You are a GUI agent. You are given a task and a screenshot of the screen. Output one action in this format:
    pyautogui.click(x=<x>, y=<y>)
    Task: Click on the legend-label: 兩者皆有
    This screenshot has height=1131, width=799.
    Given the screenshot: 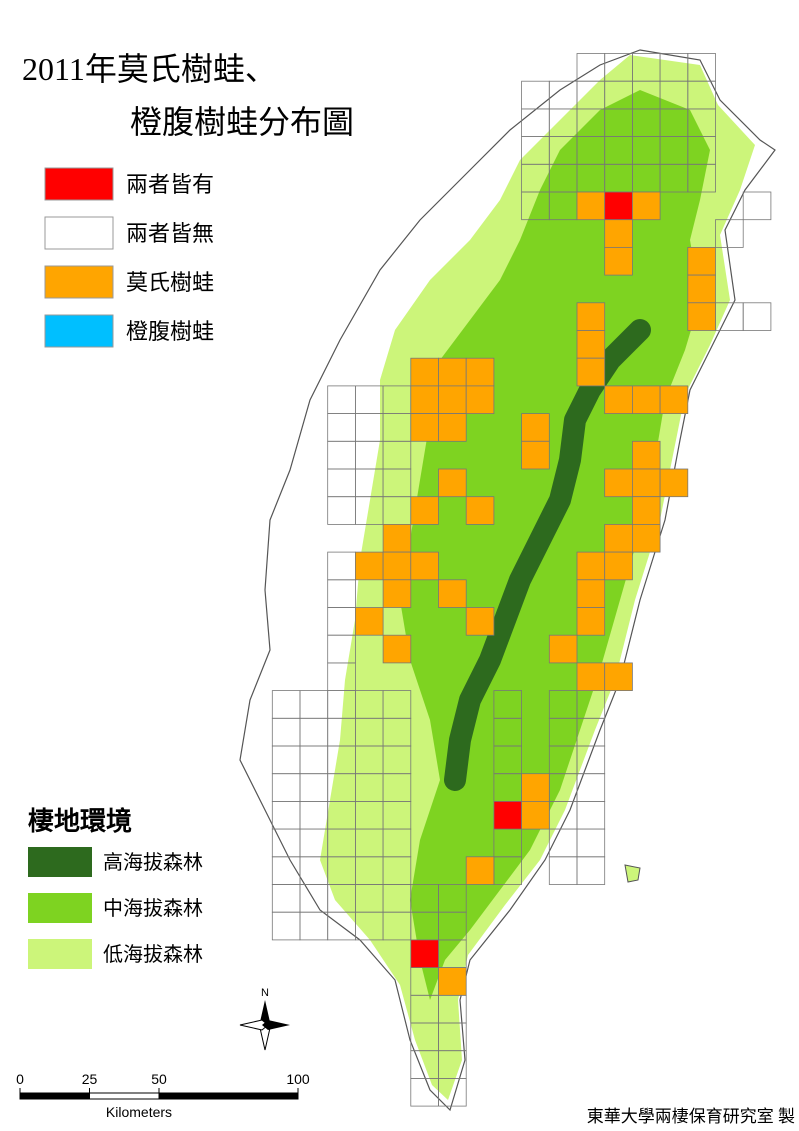 What is the action you would take?
    pyautogui.click(x=170, y=184)
    